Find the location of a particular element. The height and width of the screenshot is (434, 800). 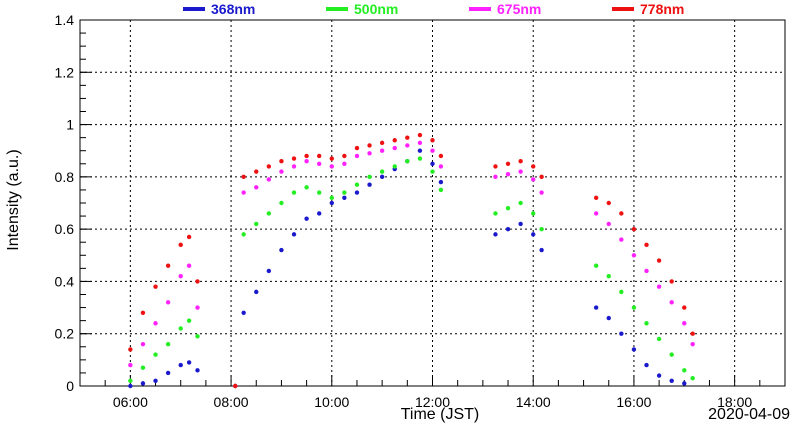

x-tick-label: 06:00 is located at coordinates (130, 402).